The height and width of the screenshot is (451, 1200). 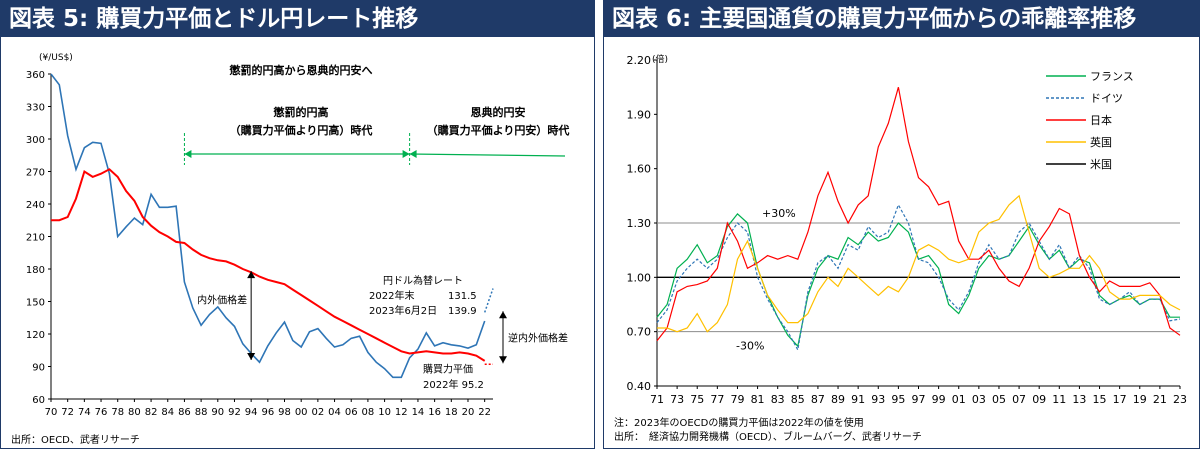 What do you see at coordinates (1101, 120) in the screenshot?
I see `chart6-legend-label: 日本` at bounding box center [1101, 120].